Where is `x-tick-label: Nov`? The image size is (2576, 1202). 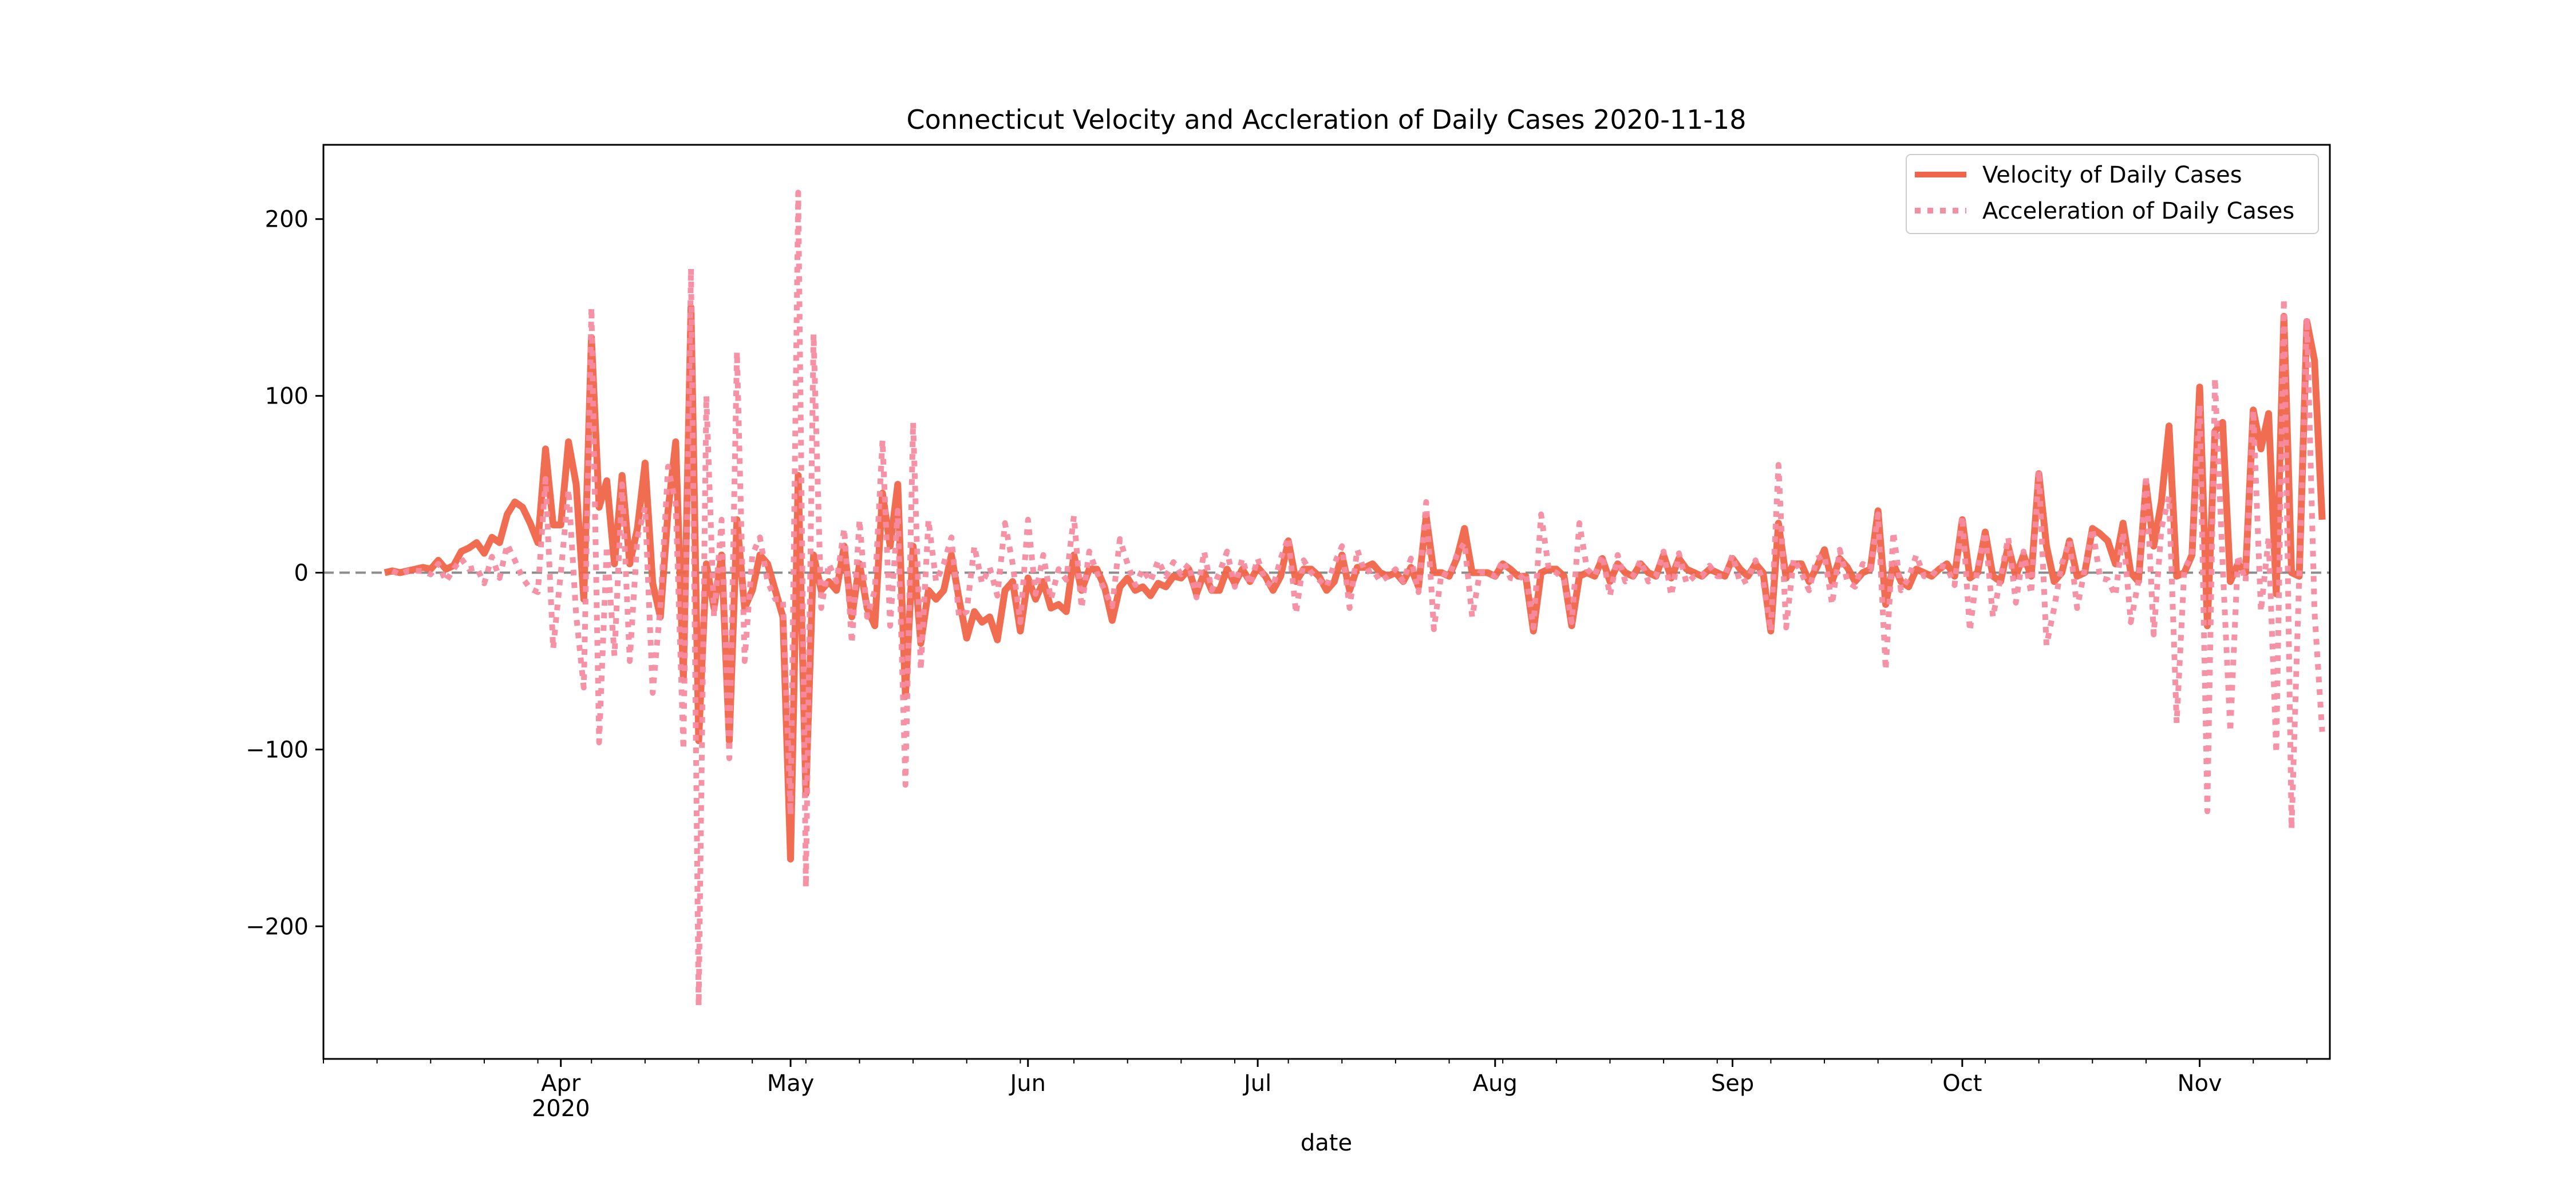
x-tick-label: Nov is located at coordinates (2200, 1083).